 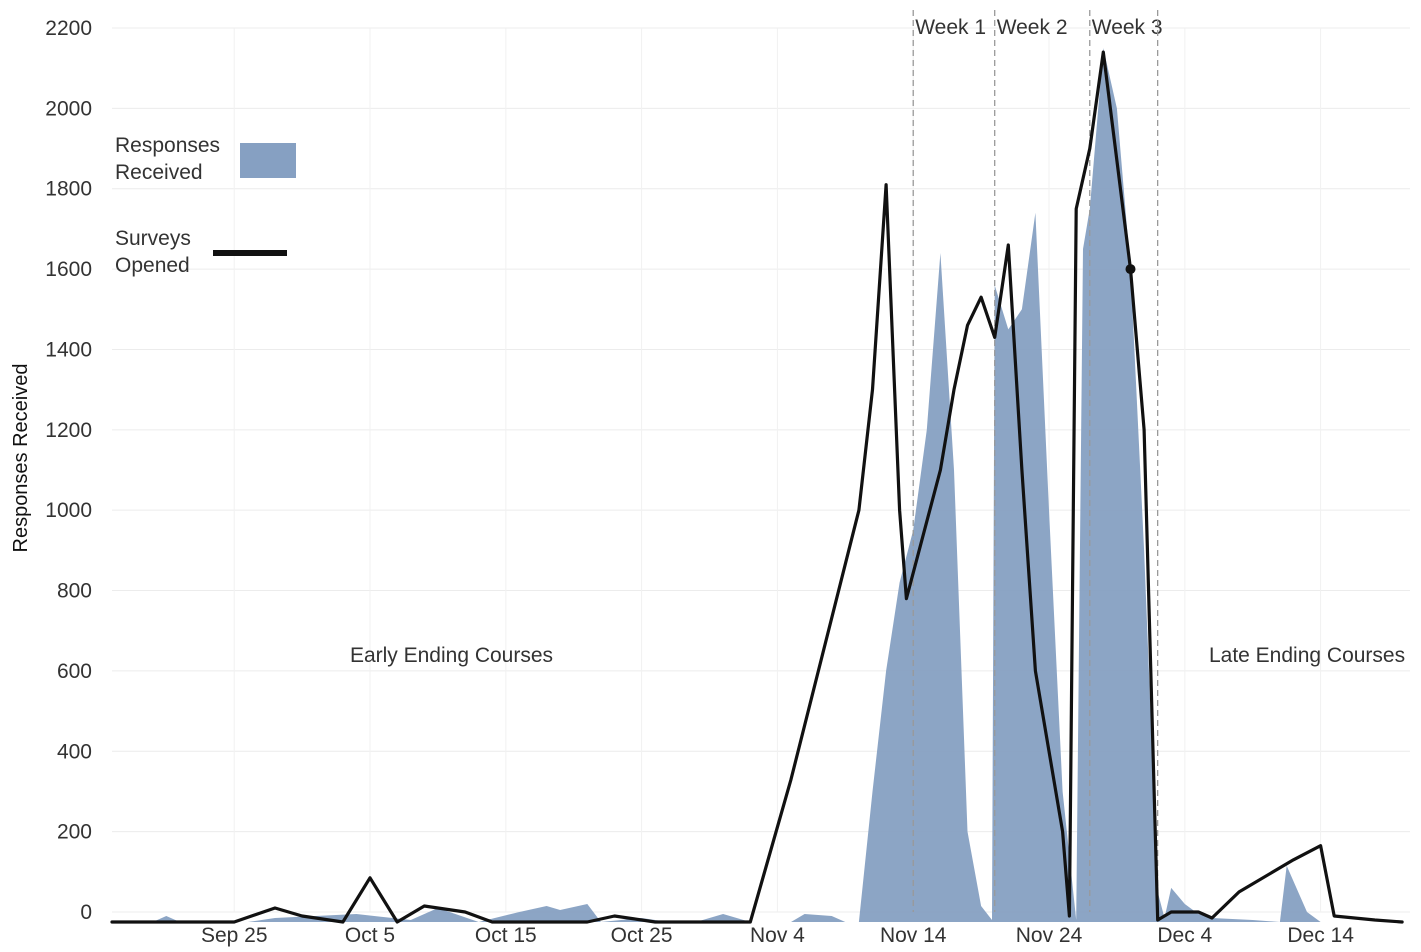 I want to click on y-tick-label: 1400, so click(x=68, y=349).